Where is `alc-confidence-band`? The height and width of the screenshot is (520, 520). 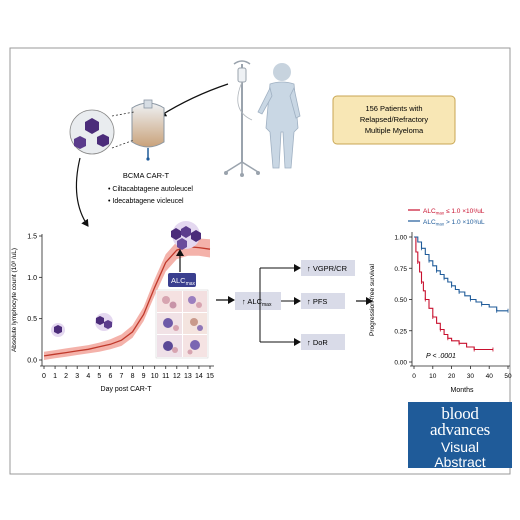
alc-confidence-band is located at coordinates (127, 298).